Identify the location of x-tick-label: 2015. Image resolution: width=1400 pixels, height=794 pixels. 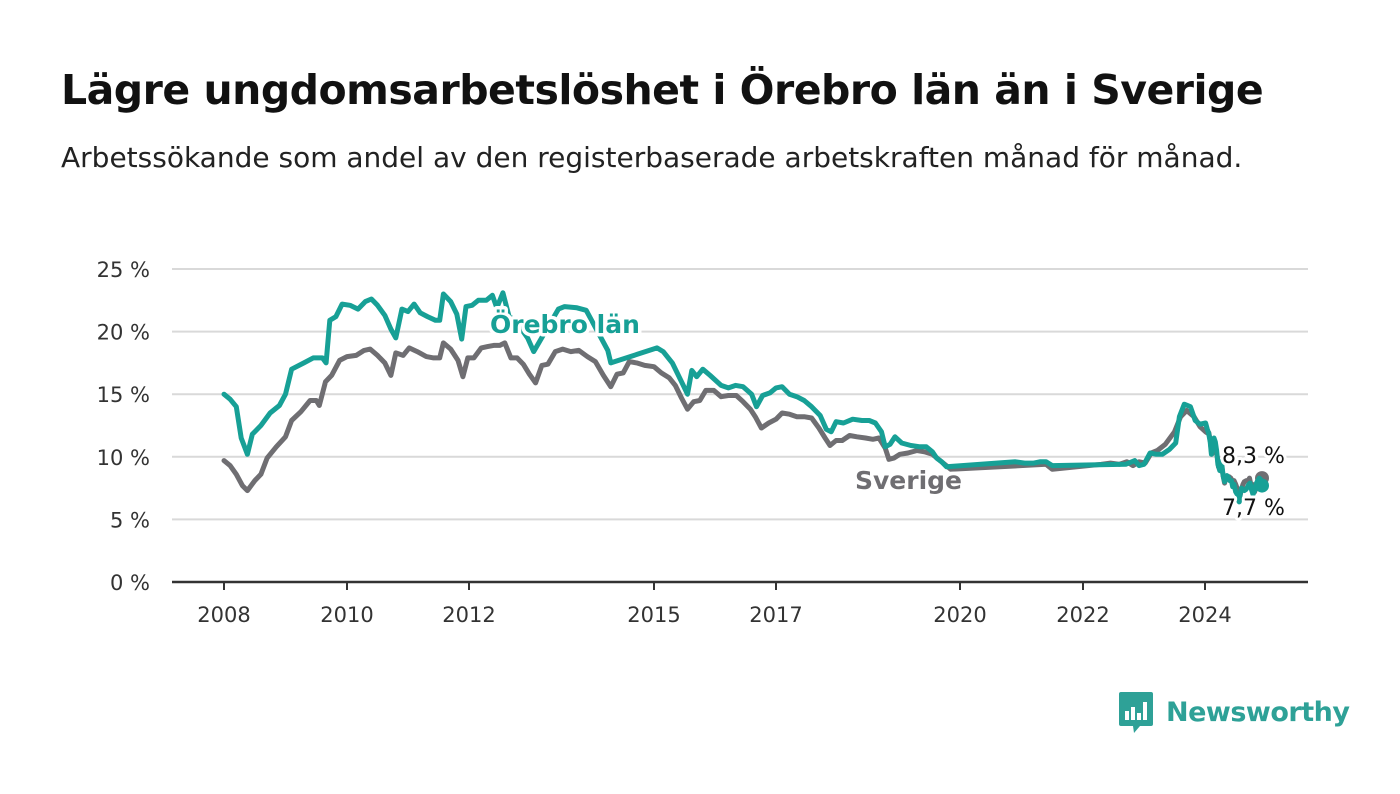
(653, 615).